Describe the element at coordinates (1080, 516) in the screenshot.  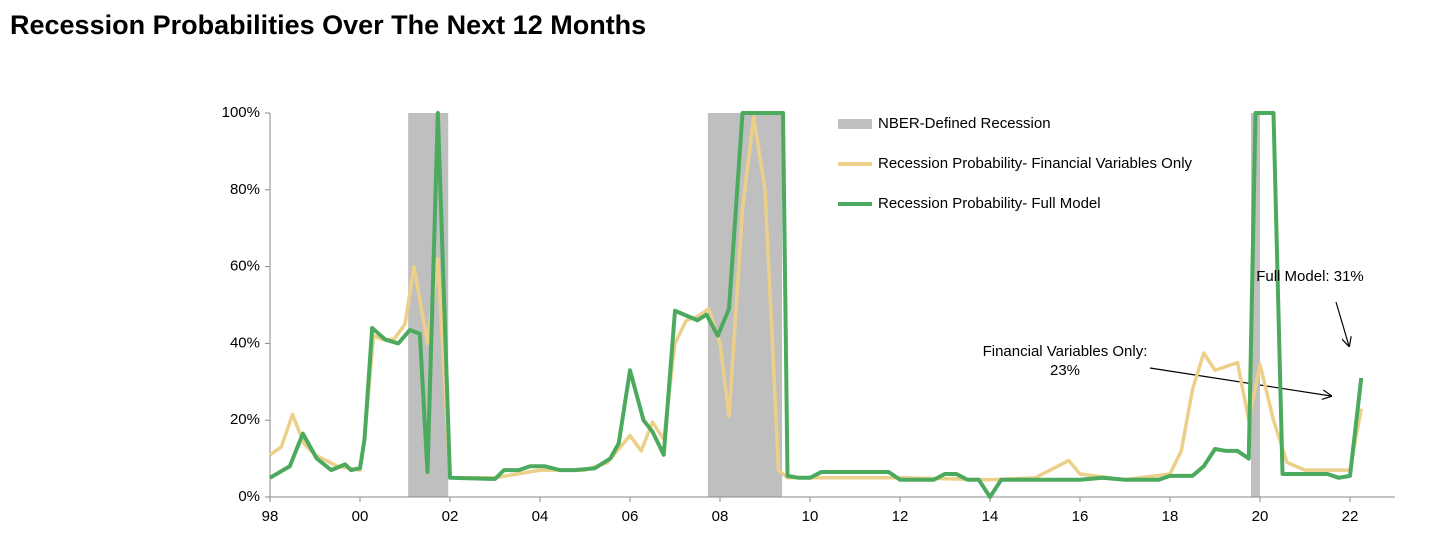
I see `x-tick-label: 16` at that location.